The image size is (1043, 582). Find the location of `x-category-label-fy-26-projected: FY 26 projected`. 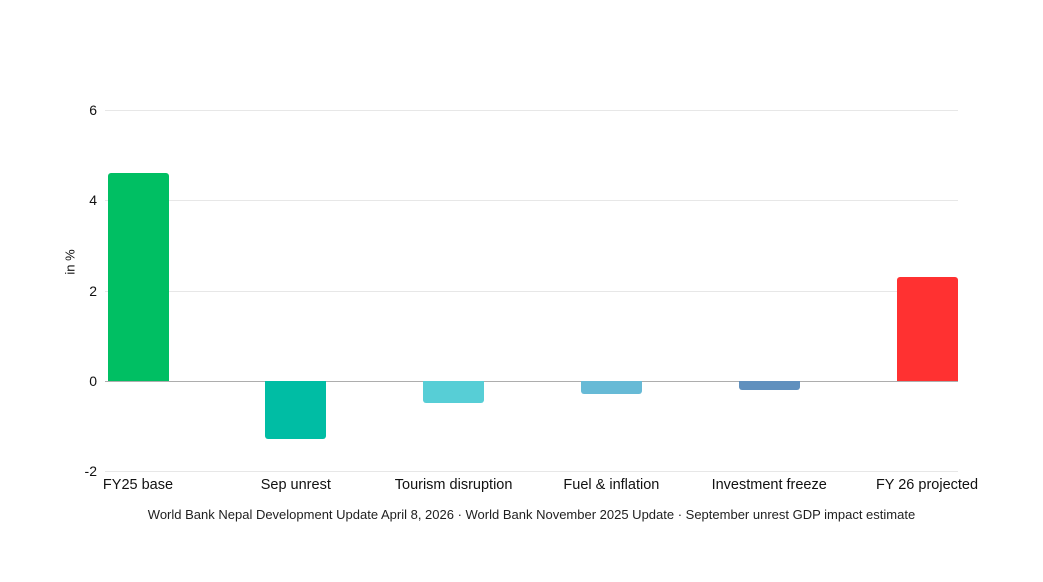

x-category-label-fy-26-projected: FY 26 projected is located at coordinates (927, 485).